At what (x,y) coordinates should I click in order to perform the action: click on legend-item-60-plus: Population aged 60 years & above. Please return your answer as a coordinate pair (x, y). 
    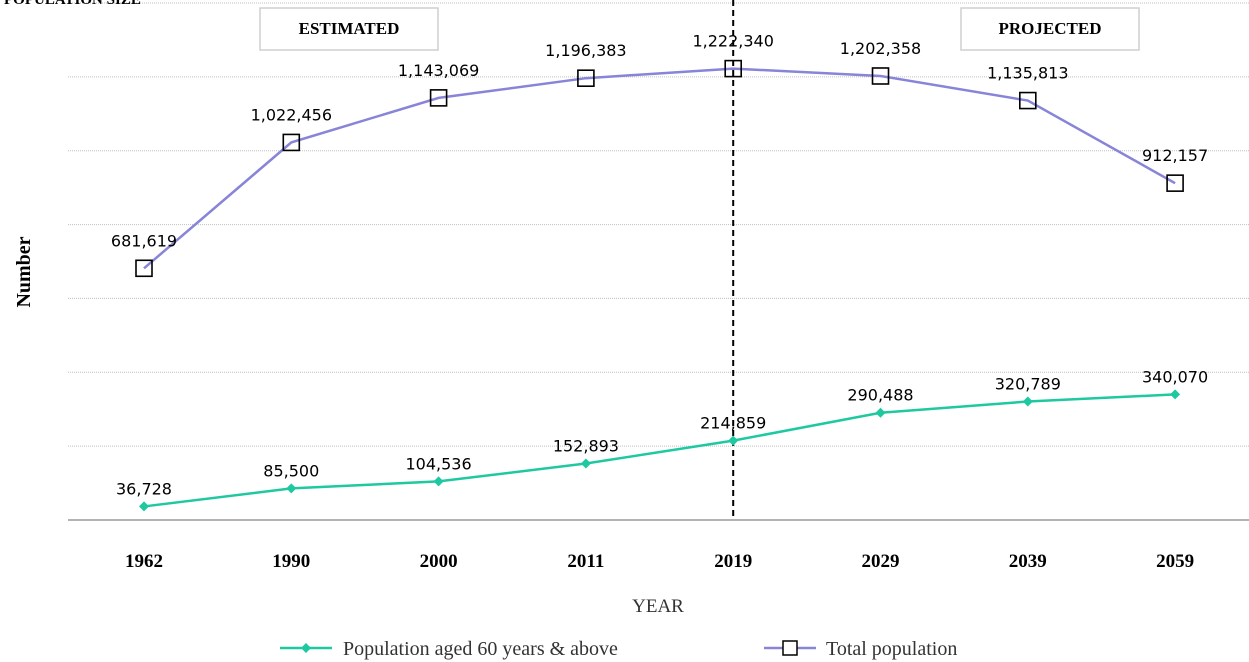
    Looking at the image, I should click on (449, 649).